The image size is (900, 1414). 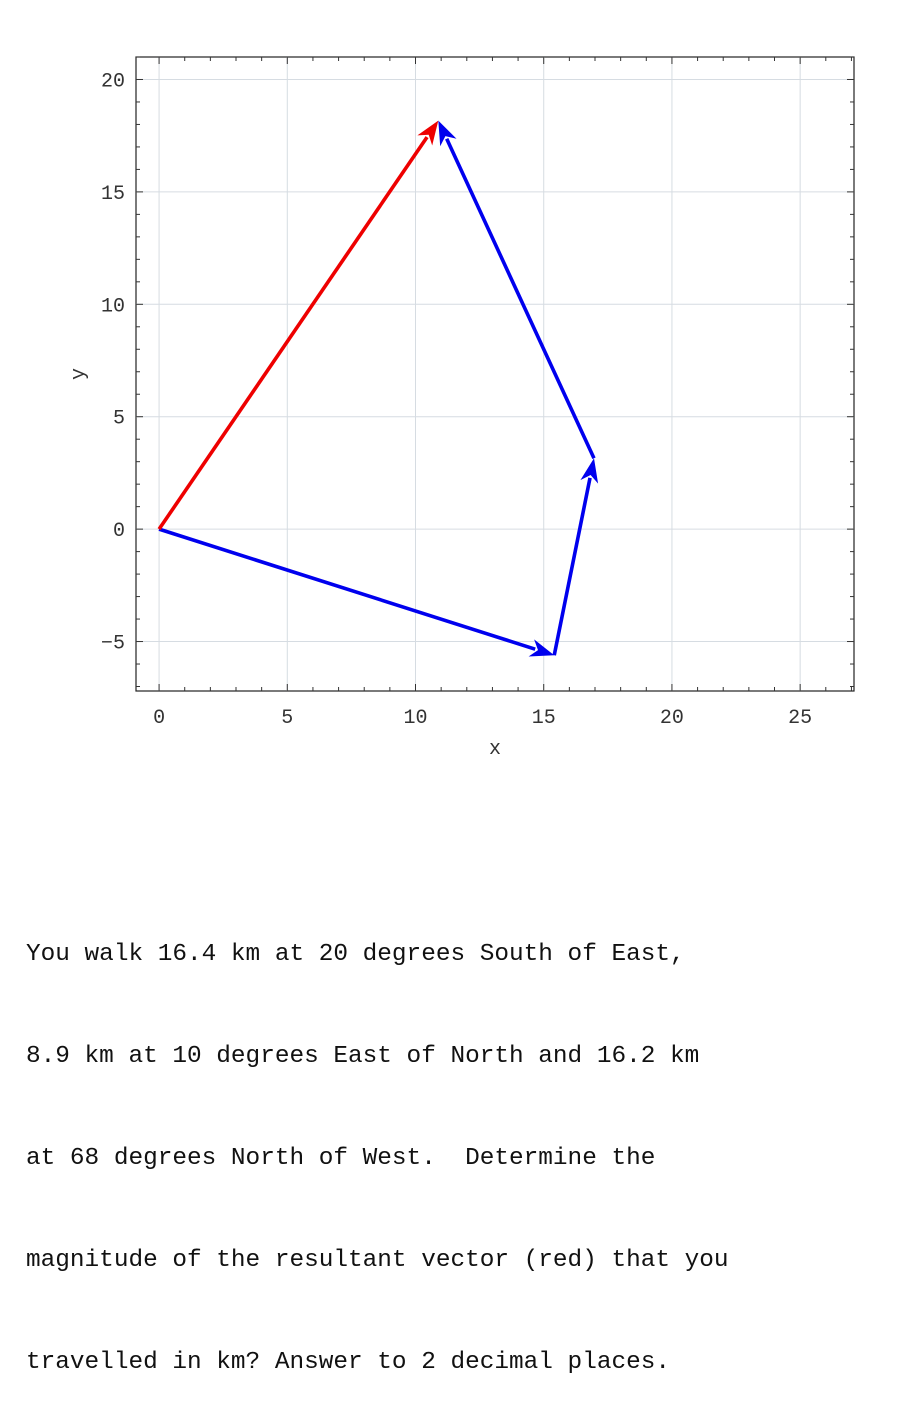 I want to click on x-tick-label: 20, so click(x=672, y=718).